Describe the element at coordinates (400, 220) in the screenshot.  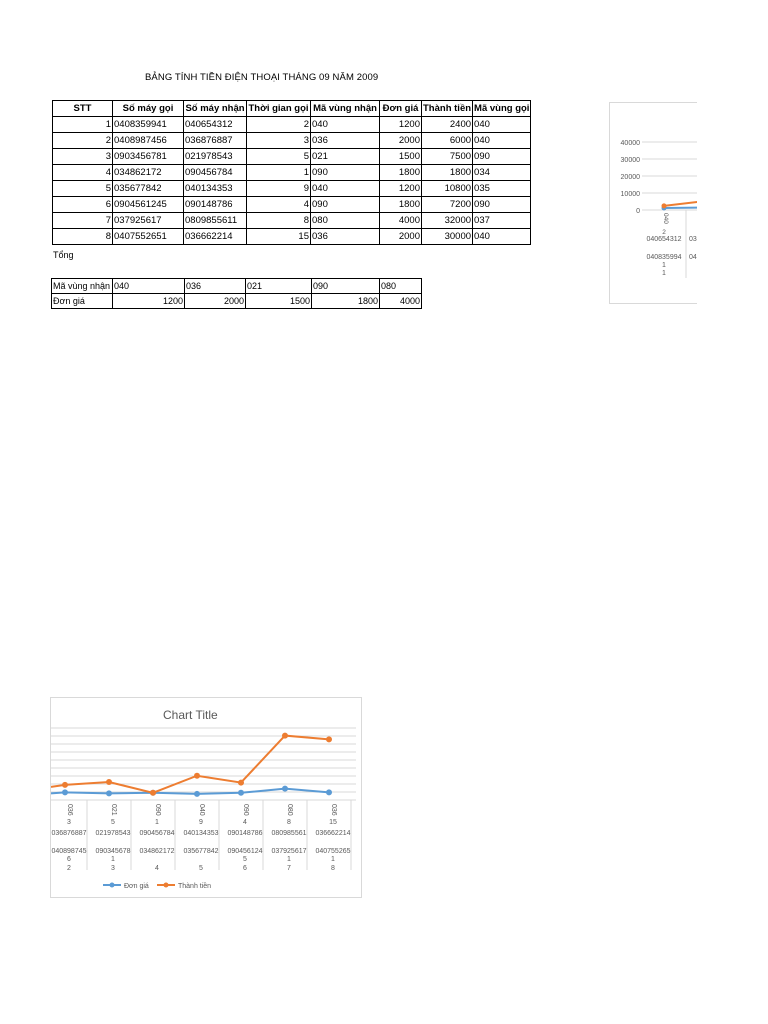
I see `table-cell: 4000` at that location.